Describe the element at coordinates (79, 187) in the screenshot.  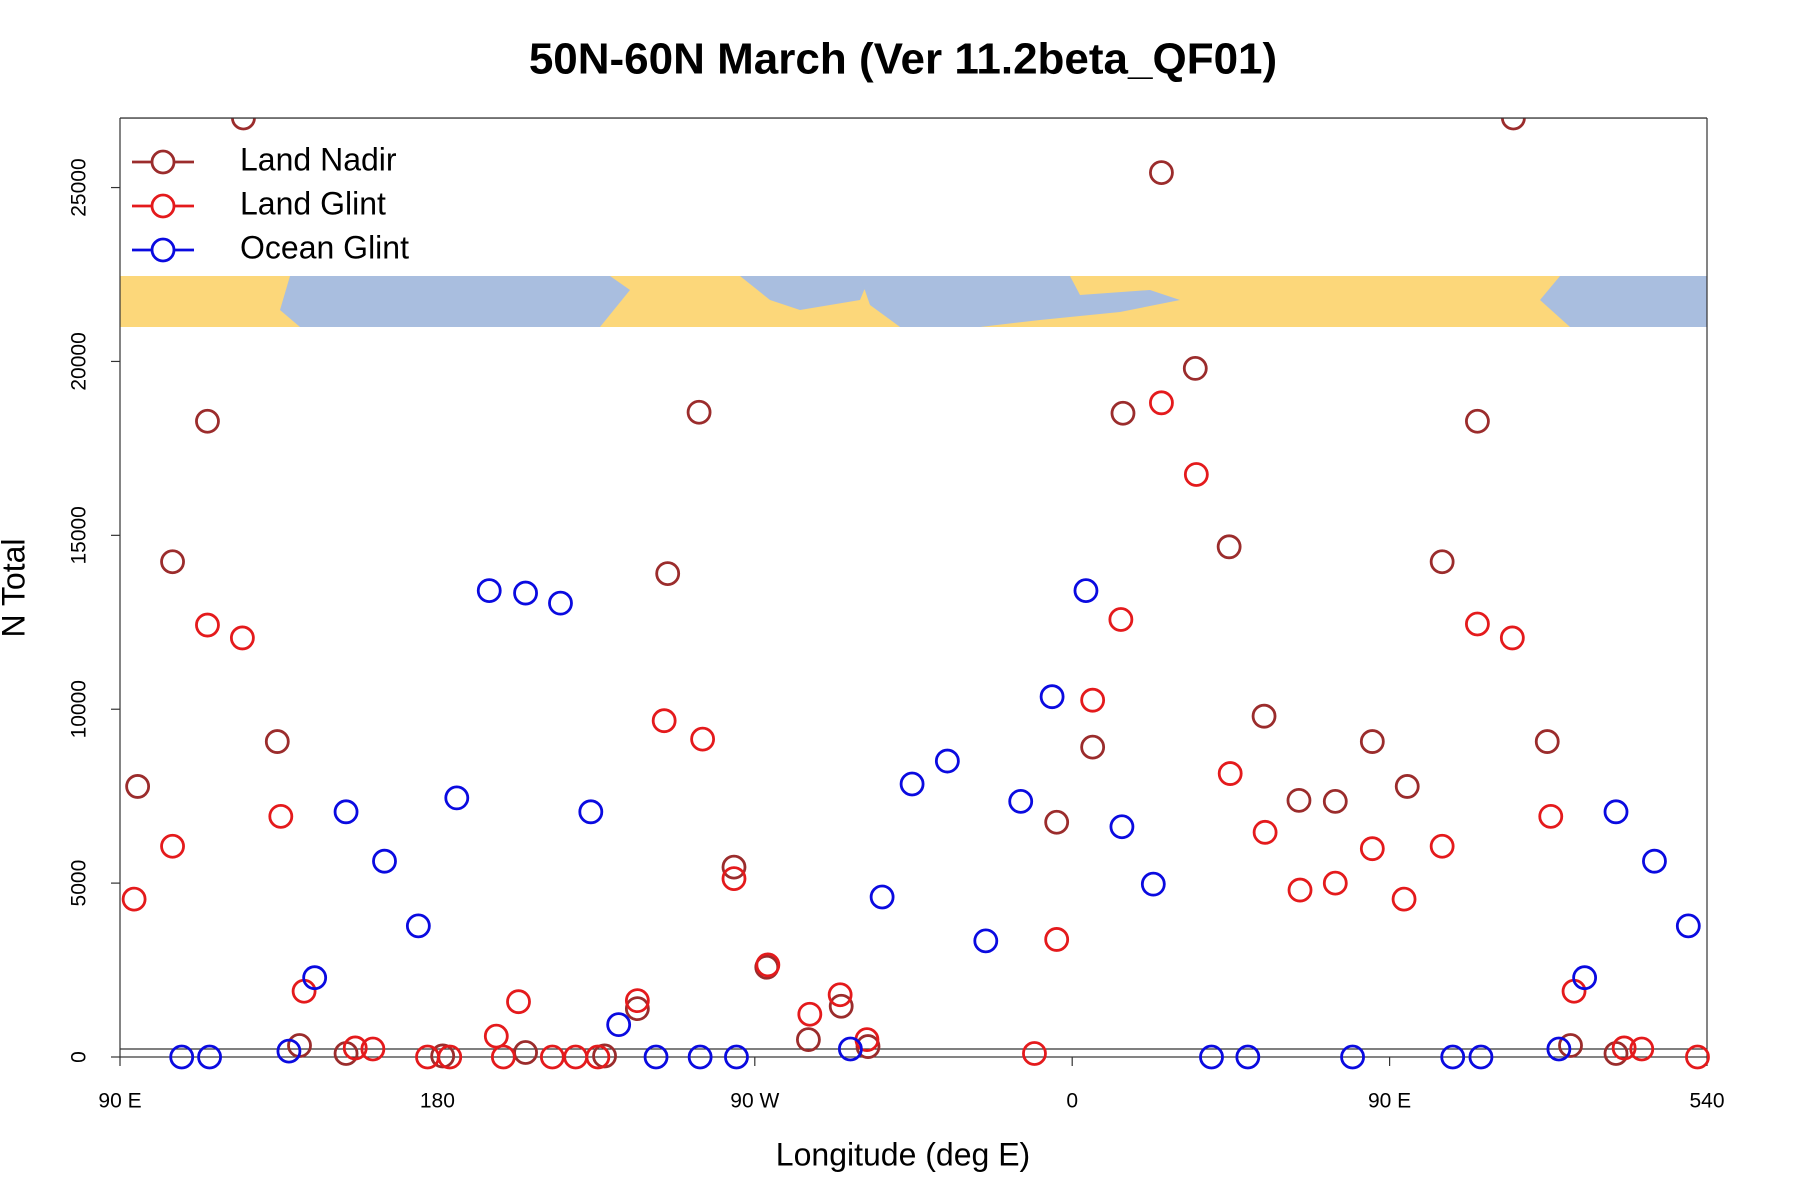
I see `y-tick-label: 25000` at that location.